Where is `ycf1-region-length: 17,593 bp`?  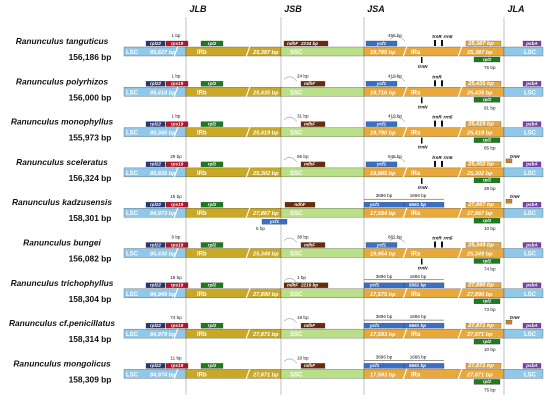 ycf1-region-length: 17,593 bp is located at coordinates (383, 375).